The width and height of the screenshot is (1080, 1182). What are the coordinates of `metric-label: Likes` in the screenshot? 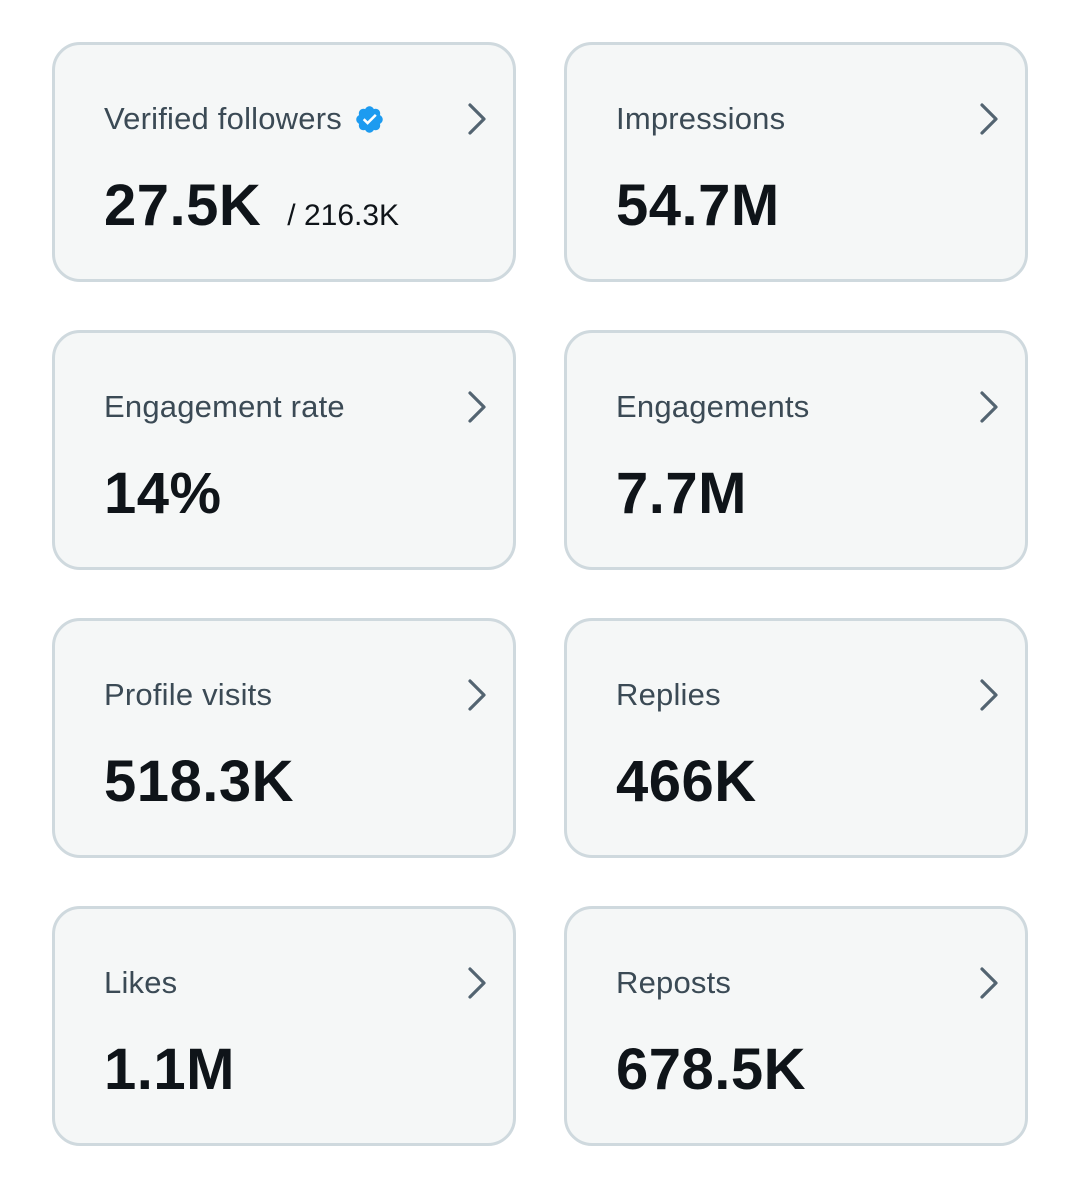 It's located at (141, 982).